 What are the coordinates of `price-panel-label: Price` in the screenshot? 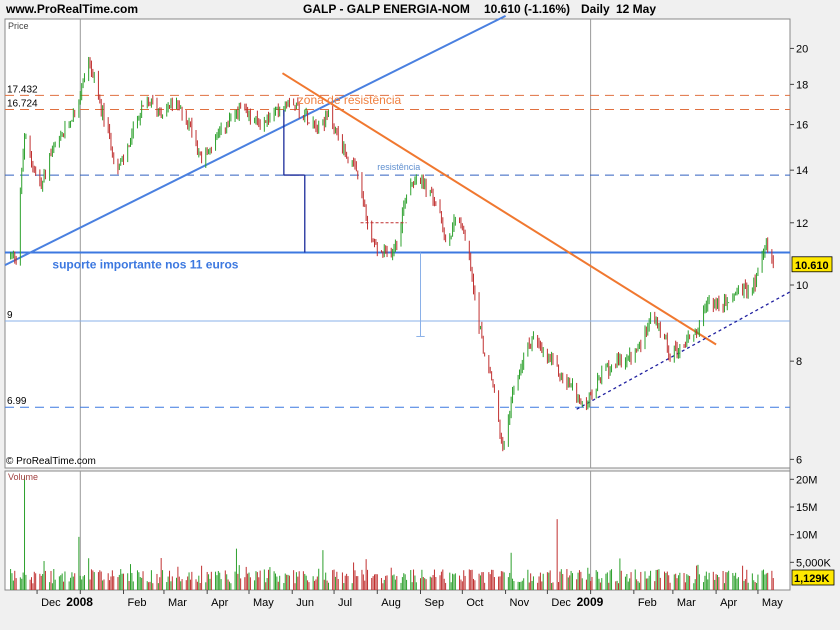 It's located at (18, 26).